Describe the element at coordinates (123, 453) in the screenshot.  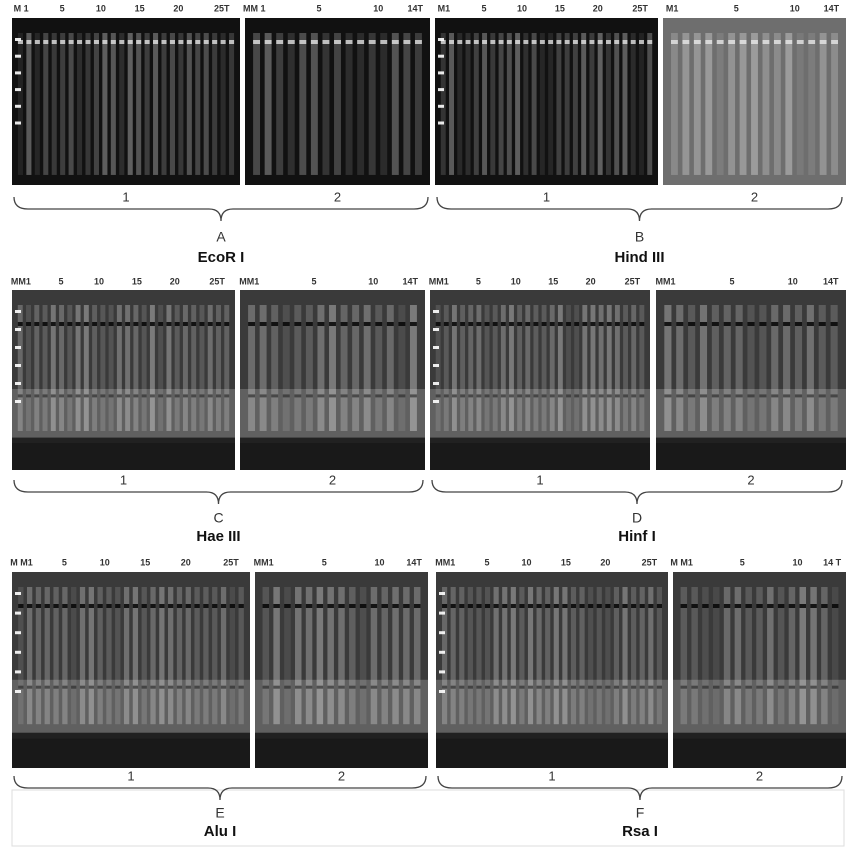
I see `gel-bottom` at that location.